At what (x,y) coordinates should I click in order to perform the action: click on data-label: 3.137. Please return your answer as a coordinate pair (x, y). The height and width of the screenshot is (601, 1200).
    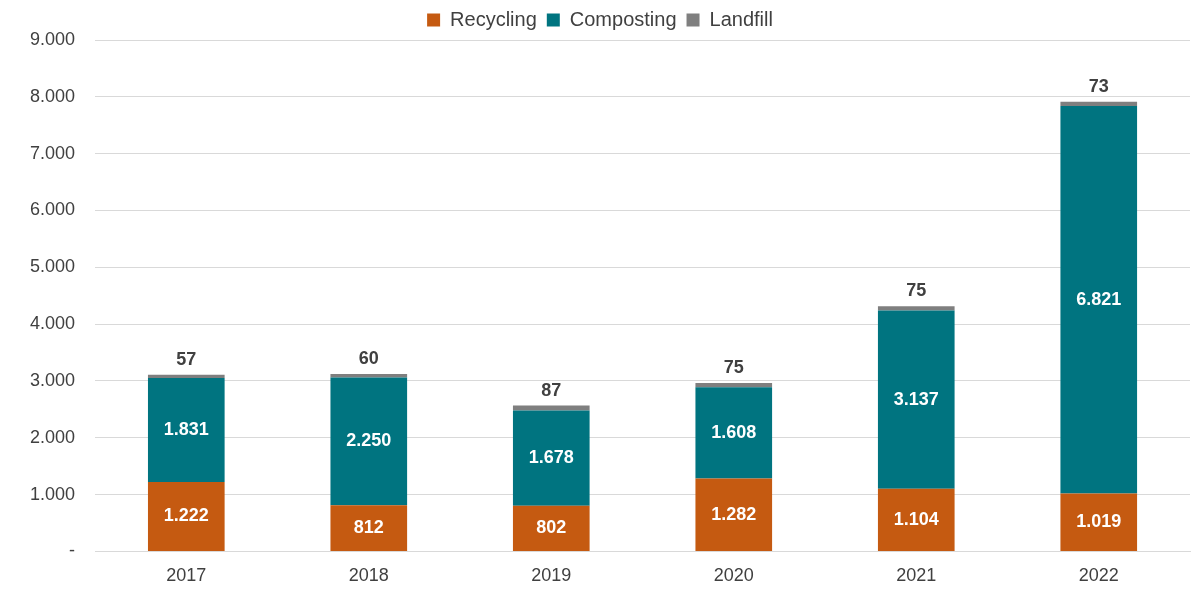
    Looking at the image, I should click on (916, 398).